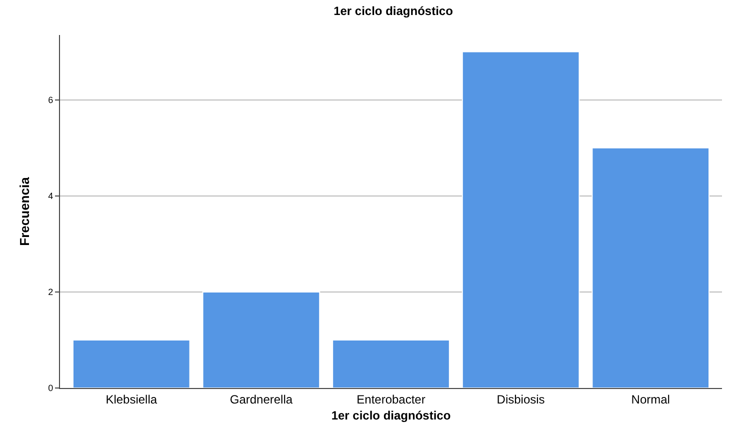  I want to click on x-tick-label: Gardnerella, so click(261, 399).